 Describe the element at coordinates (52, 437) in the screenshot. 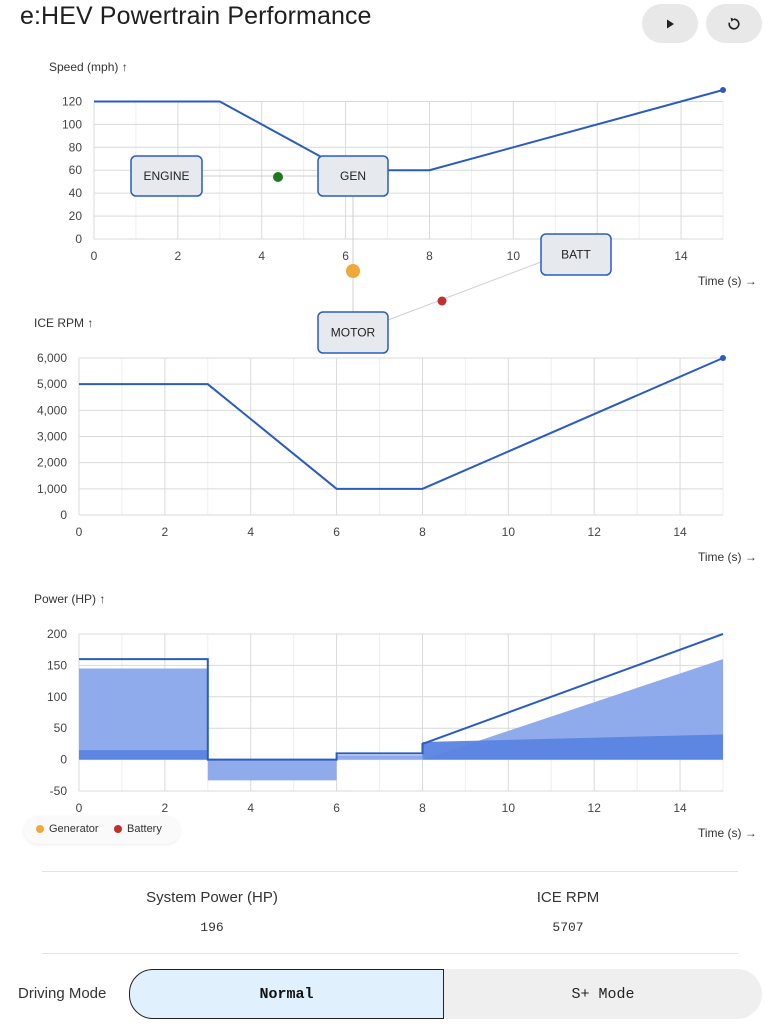

I see `y-tick-label: 3,000` at that location.